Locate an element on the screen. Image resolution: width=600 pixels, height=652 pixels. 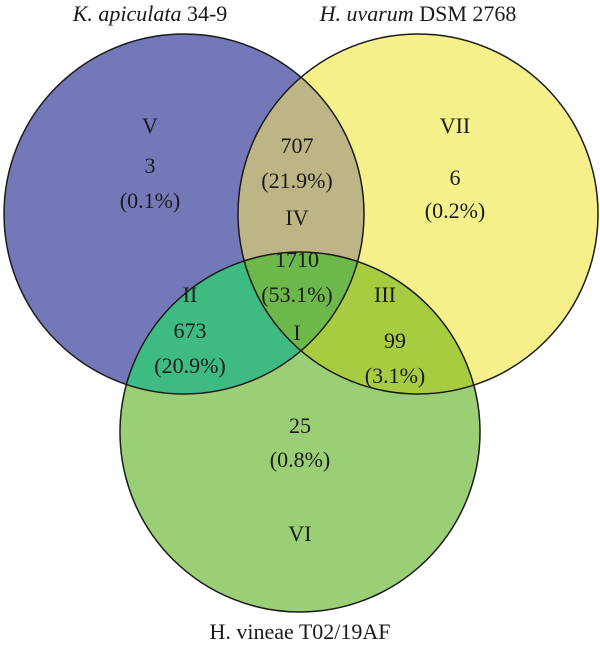
region-count: 1710 is located at coordinates (297, 259).